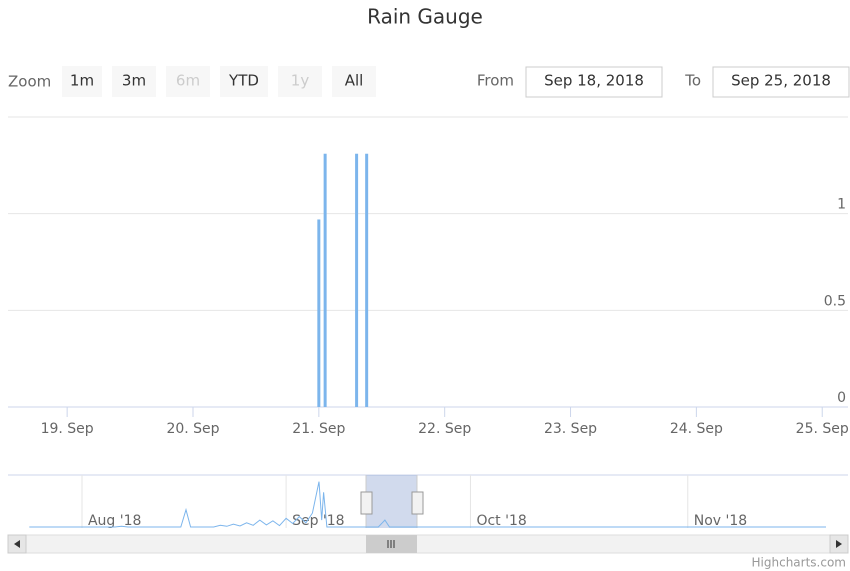  What do you see at coordinates (67, 429) in the screenshot?
I see `x-tick-label: 19. Sep` at bounding box center [67, 429].